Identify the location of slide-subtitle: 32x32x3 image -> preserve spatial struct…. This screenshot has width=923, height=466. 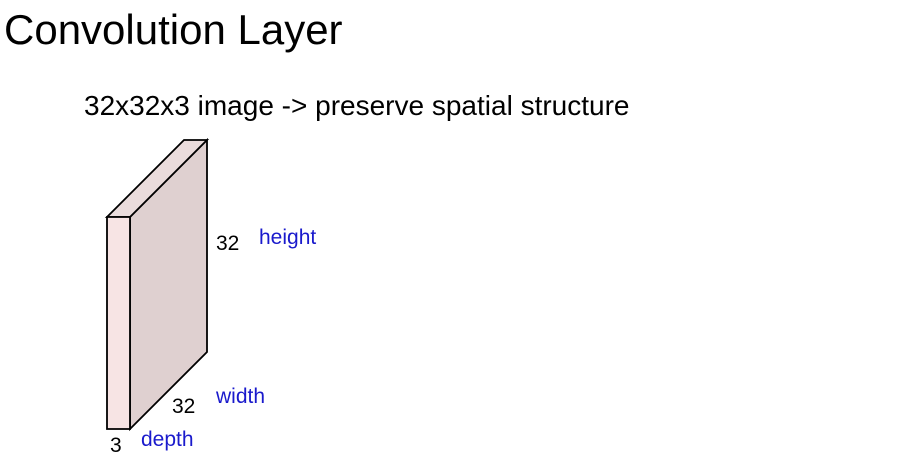
(357, 105).